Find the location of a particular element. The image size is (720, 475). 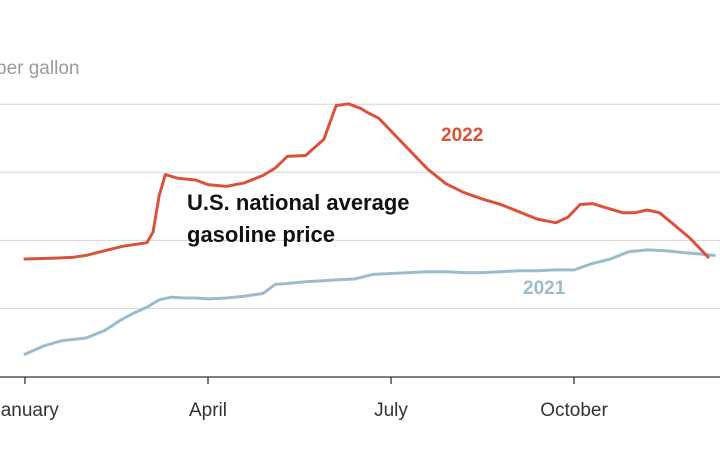

y-unit-label: per gallon is located at coordinates (39, 68).